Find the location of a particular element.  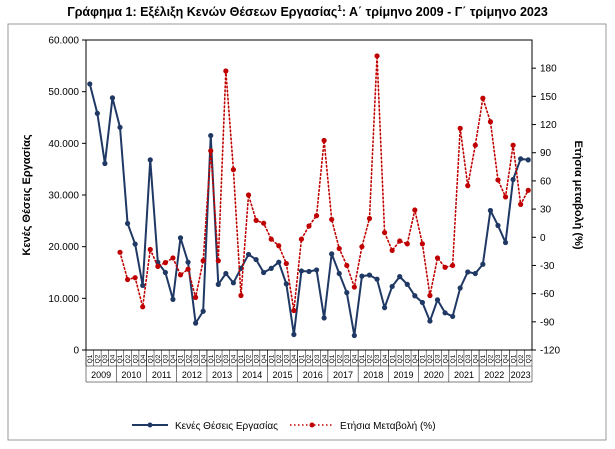

x-year-label: 2018 is located at coordinates (373, 375).